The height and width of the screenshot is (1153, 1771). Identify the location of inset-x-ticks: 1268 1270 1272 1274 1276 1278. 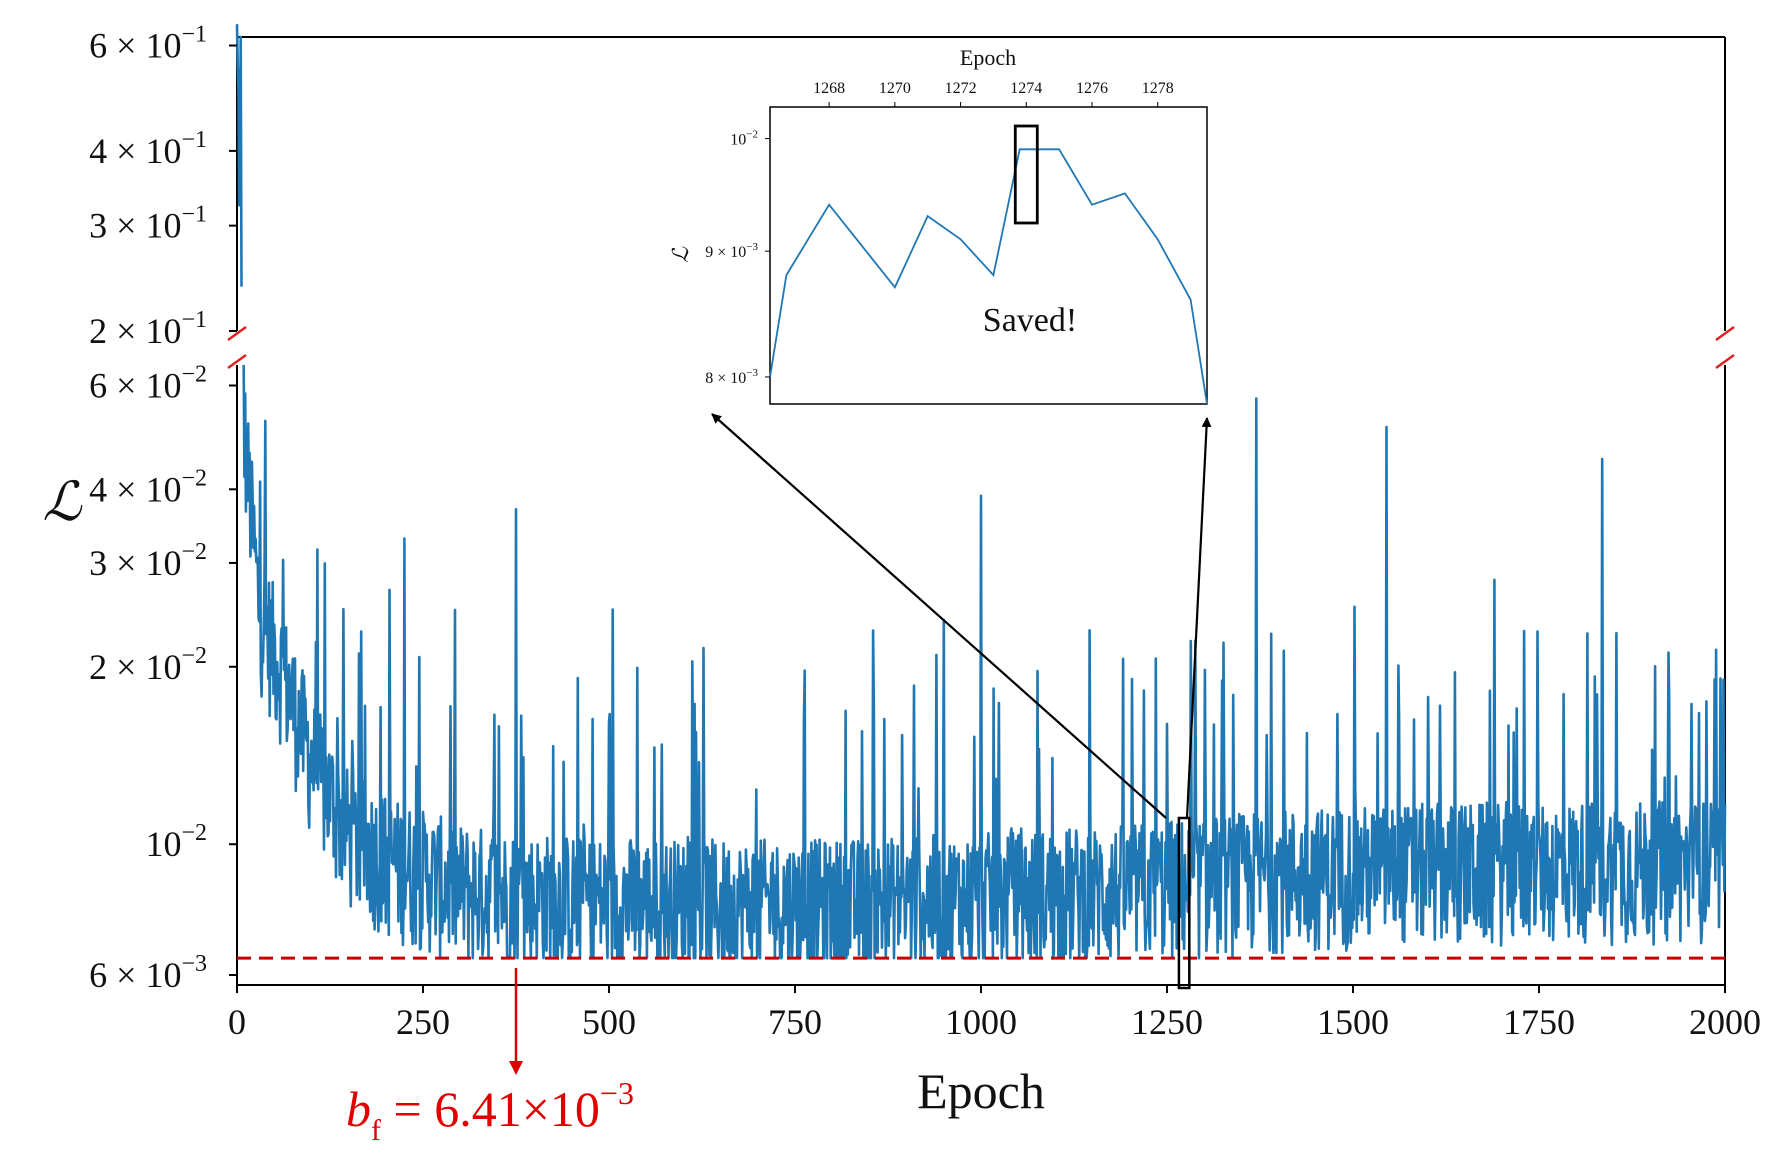
(993, 93).